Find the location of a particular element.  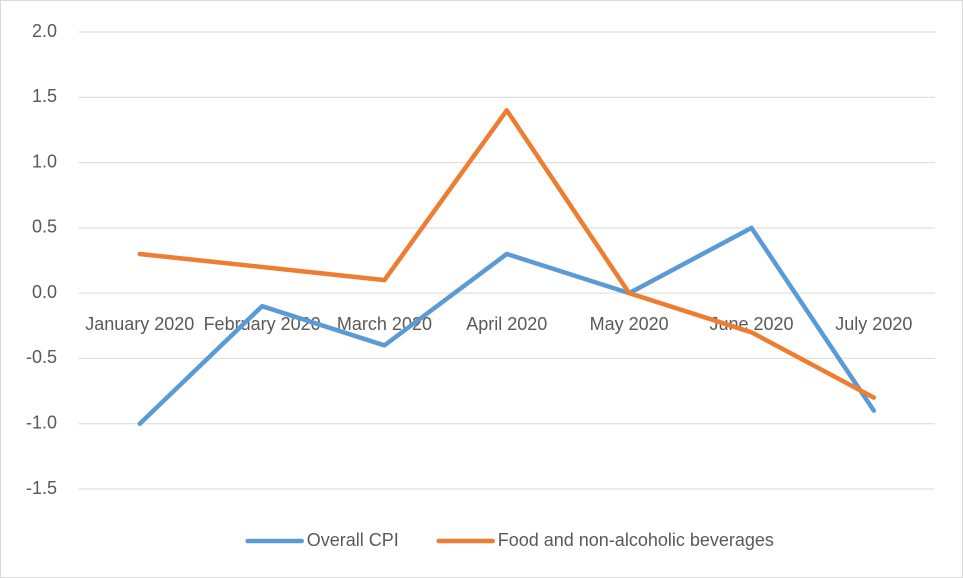

y-tick-label: 1.5 is located at coordinates (44, 96).